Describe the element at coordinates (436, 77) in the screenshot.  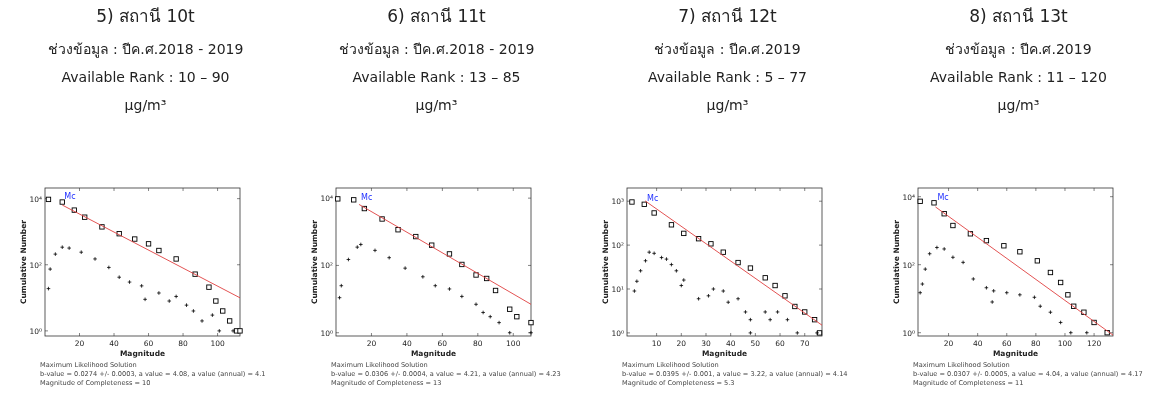
I see `text: Available Rank : 13 – 85` at that location.